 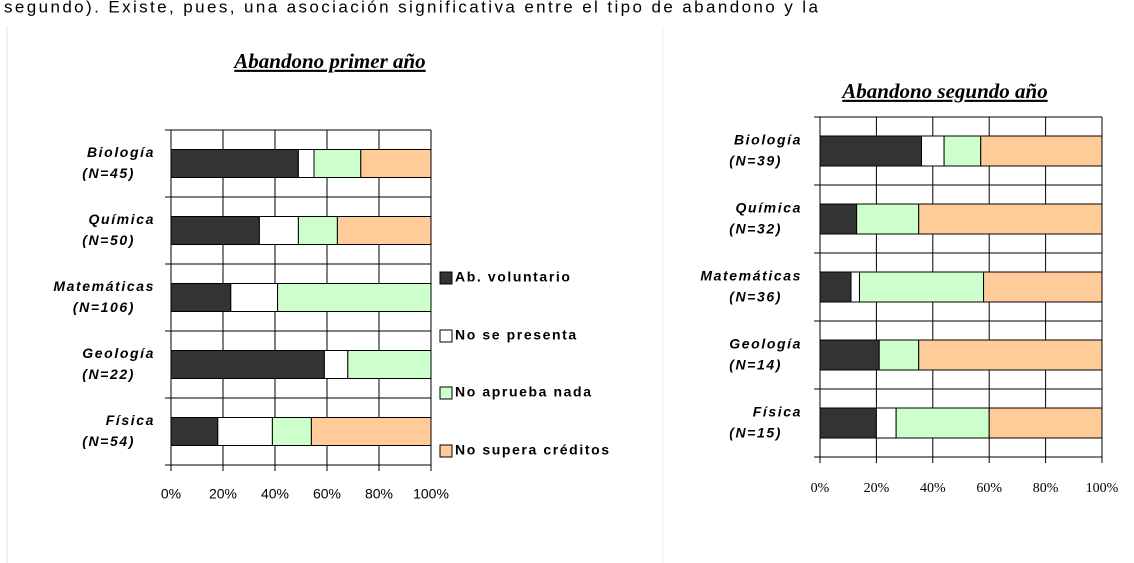 I want to click on legend-label: No se presenta, so click(x=516, y=335).